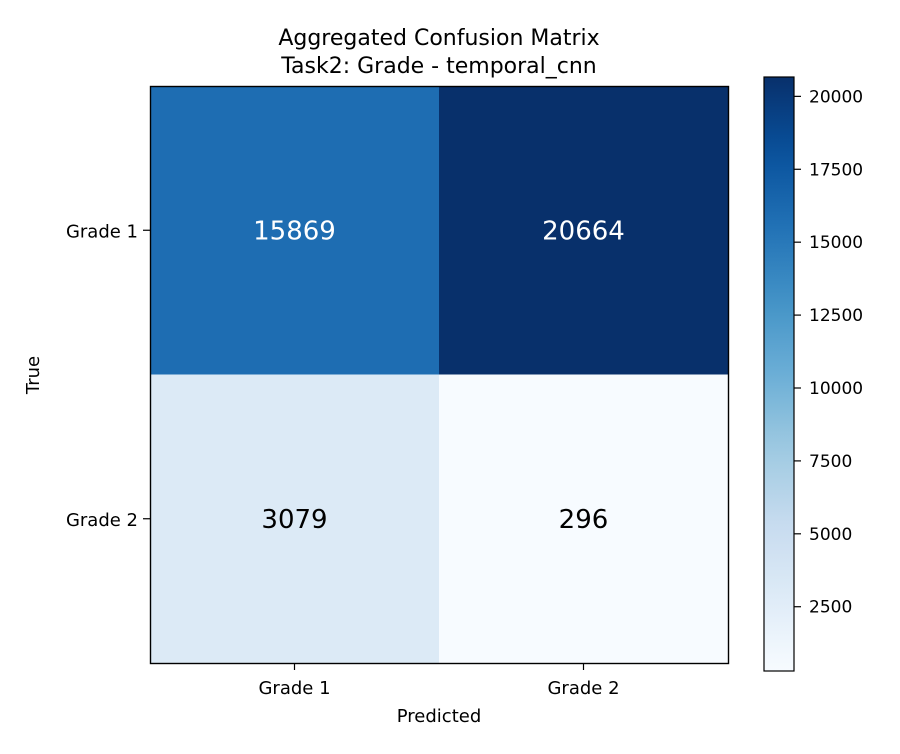 This screenshot has height=754, width=900. I want to click on colorbar-tick-label: 15000, so click(836, 243).